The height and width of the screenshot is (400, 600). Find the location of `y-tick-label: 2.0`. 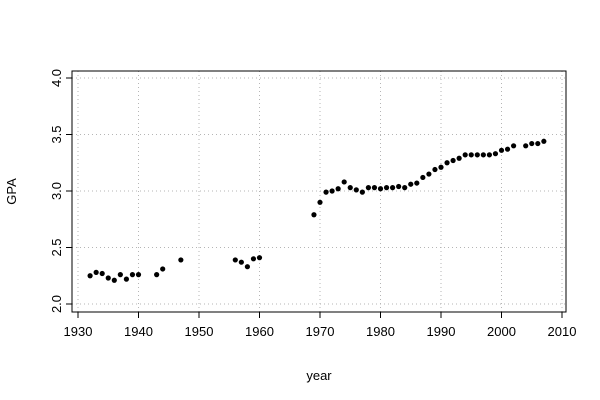

y-tick-label: 2.0 is located at coordinates (56, 304).